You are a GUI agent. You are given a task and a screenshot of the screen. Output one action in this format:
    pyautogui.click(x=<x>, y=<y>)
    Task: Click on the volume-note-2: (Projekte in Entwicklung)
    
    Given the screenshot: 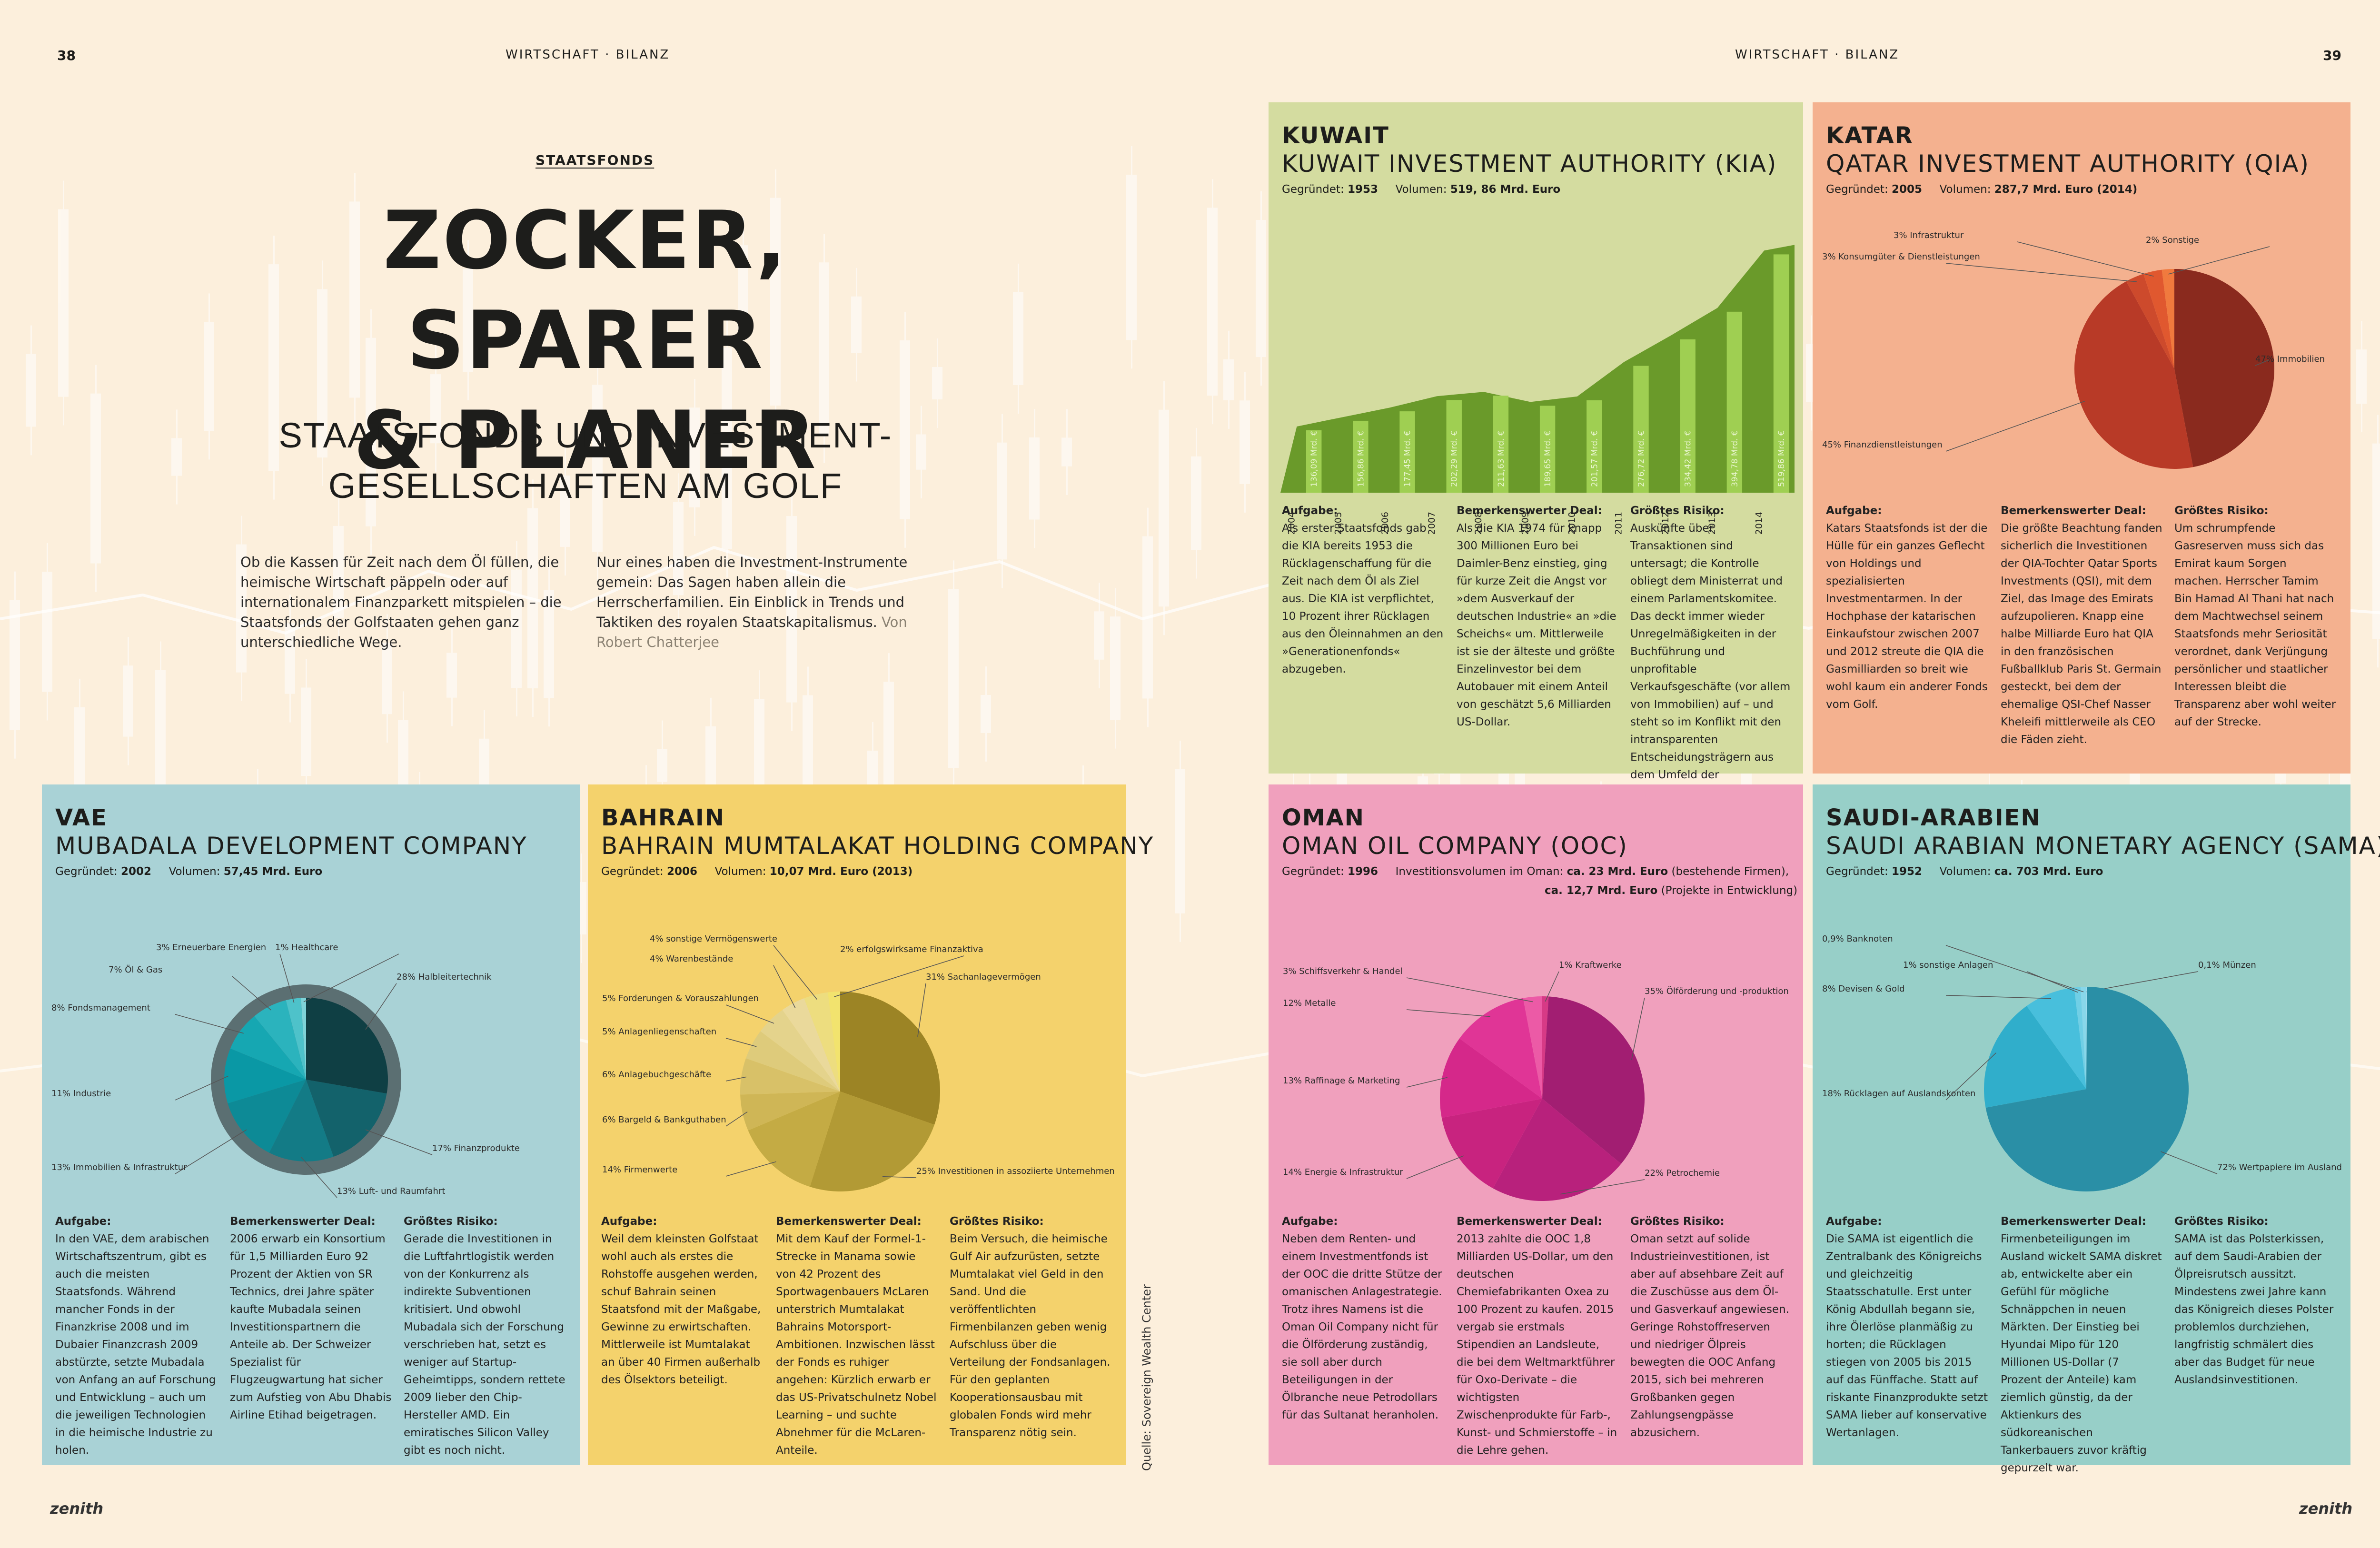 What is the action you would take?
    pyautogui.click(x=1729, y=891)
    